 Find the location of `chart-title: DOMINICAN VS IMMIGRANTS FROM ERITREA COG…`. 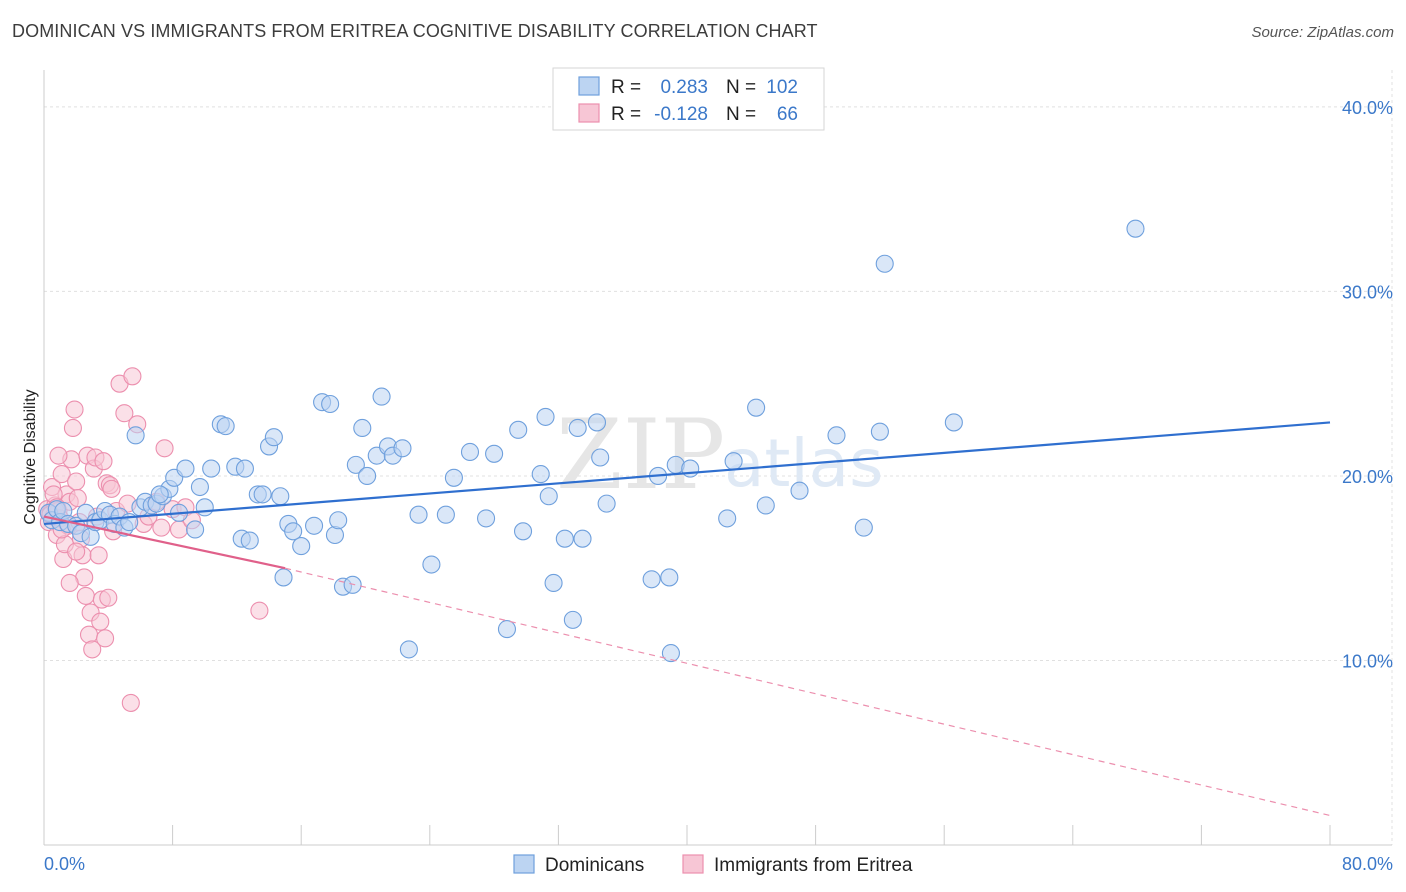

chart-title: DOMINICAN VS IMMIGRANTS FROM ERITREA COG… is located at coordinates (415, 31).